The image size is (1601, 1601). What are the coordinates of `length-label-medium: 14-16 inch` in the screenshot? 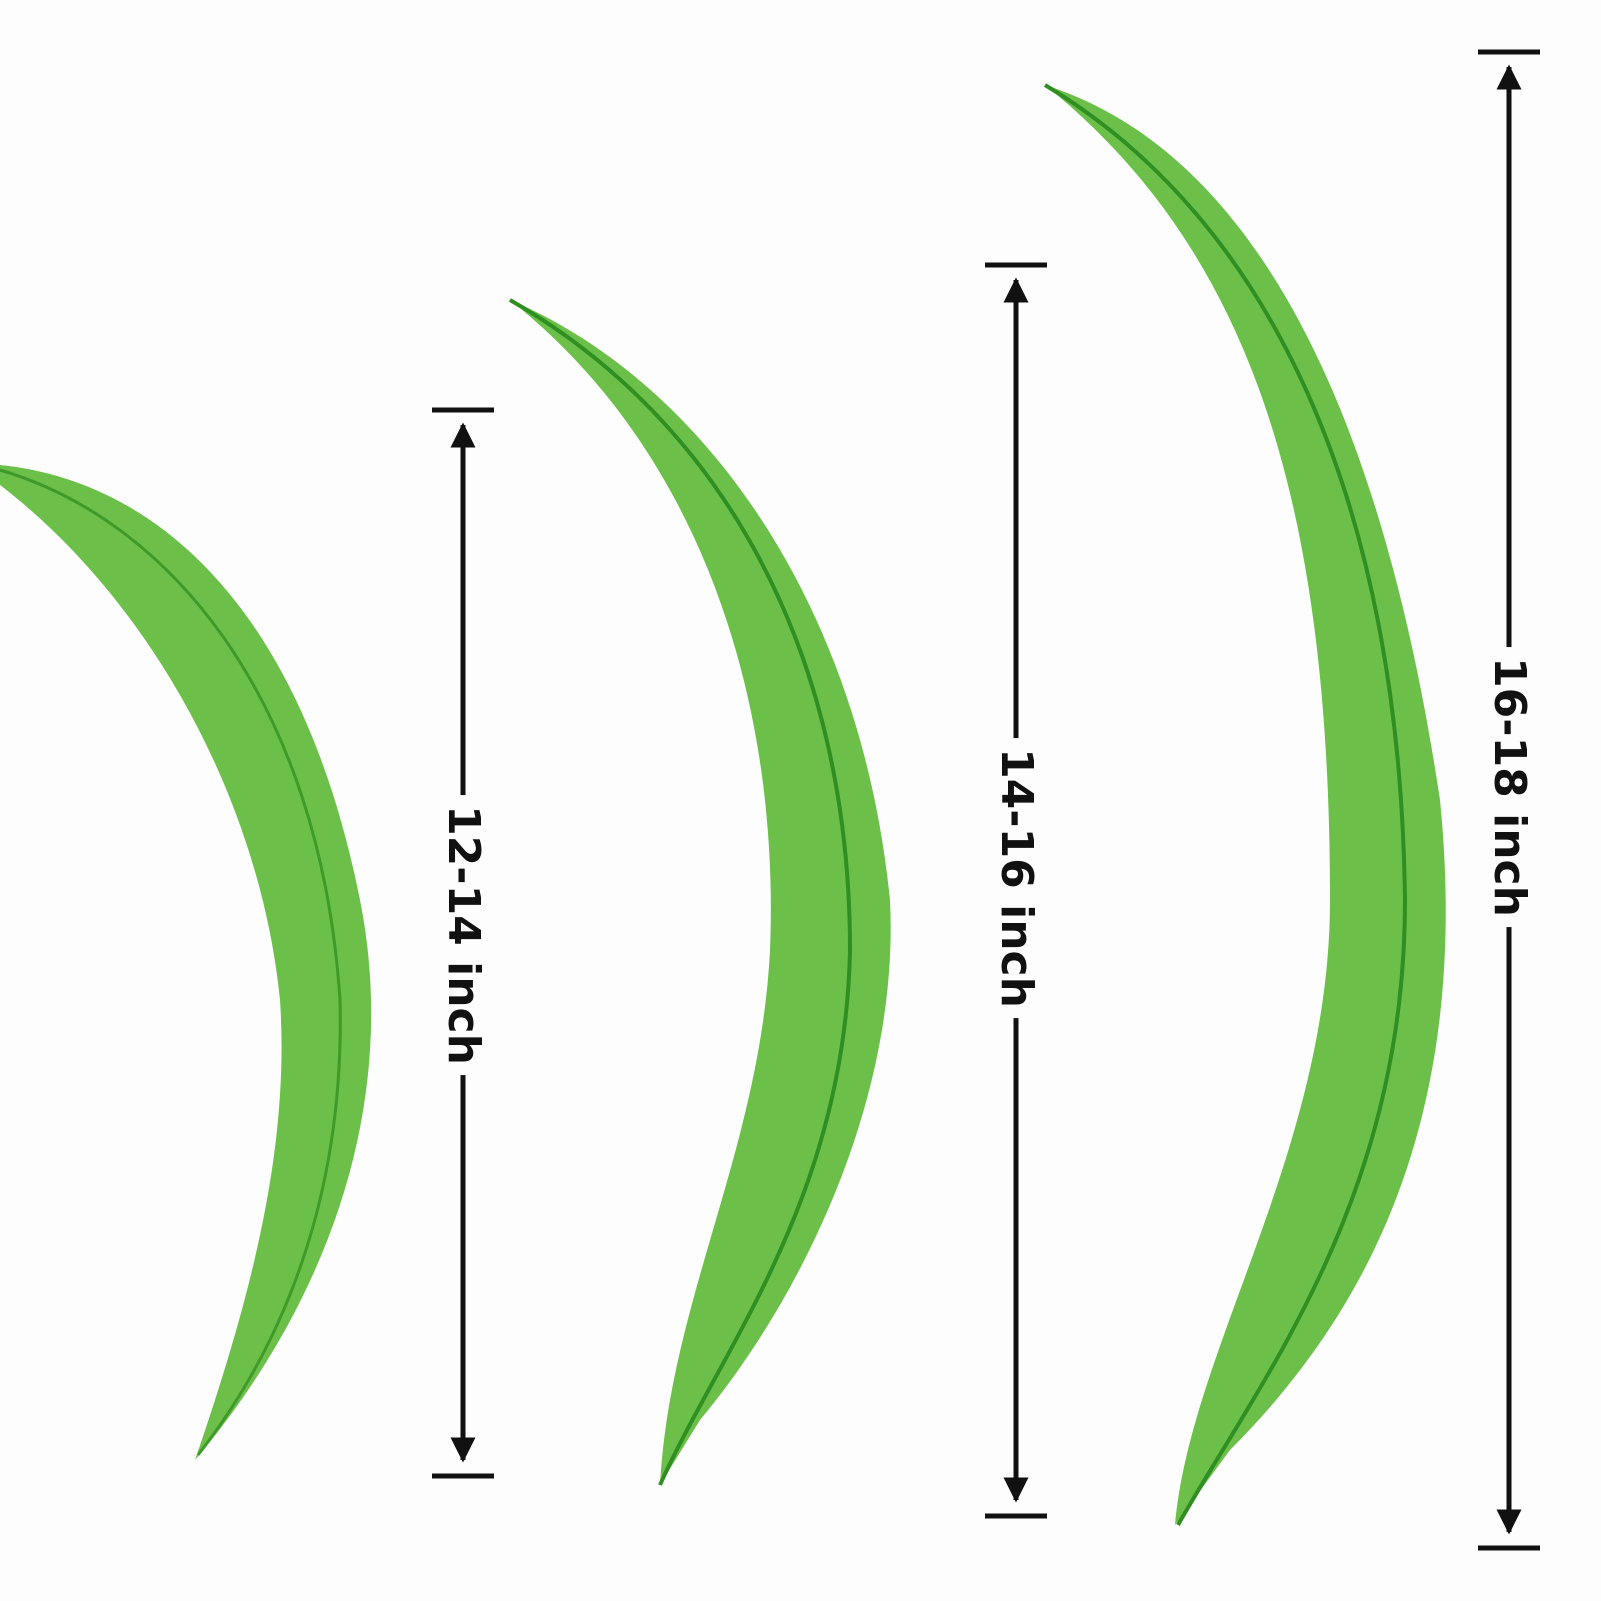 It's located at (1016, 878).